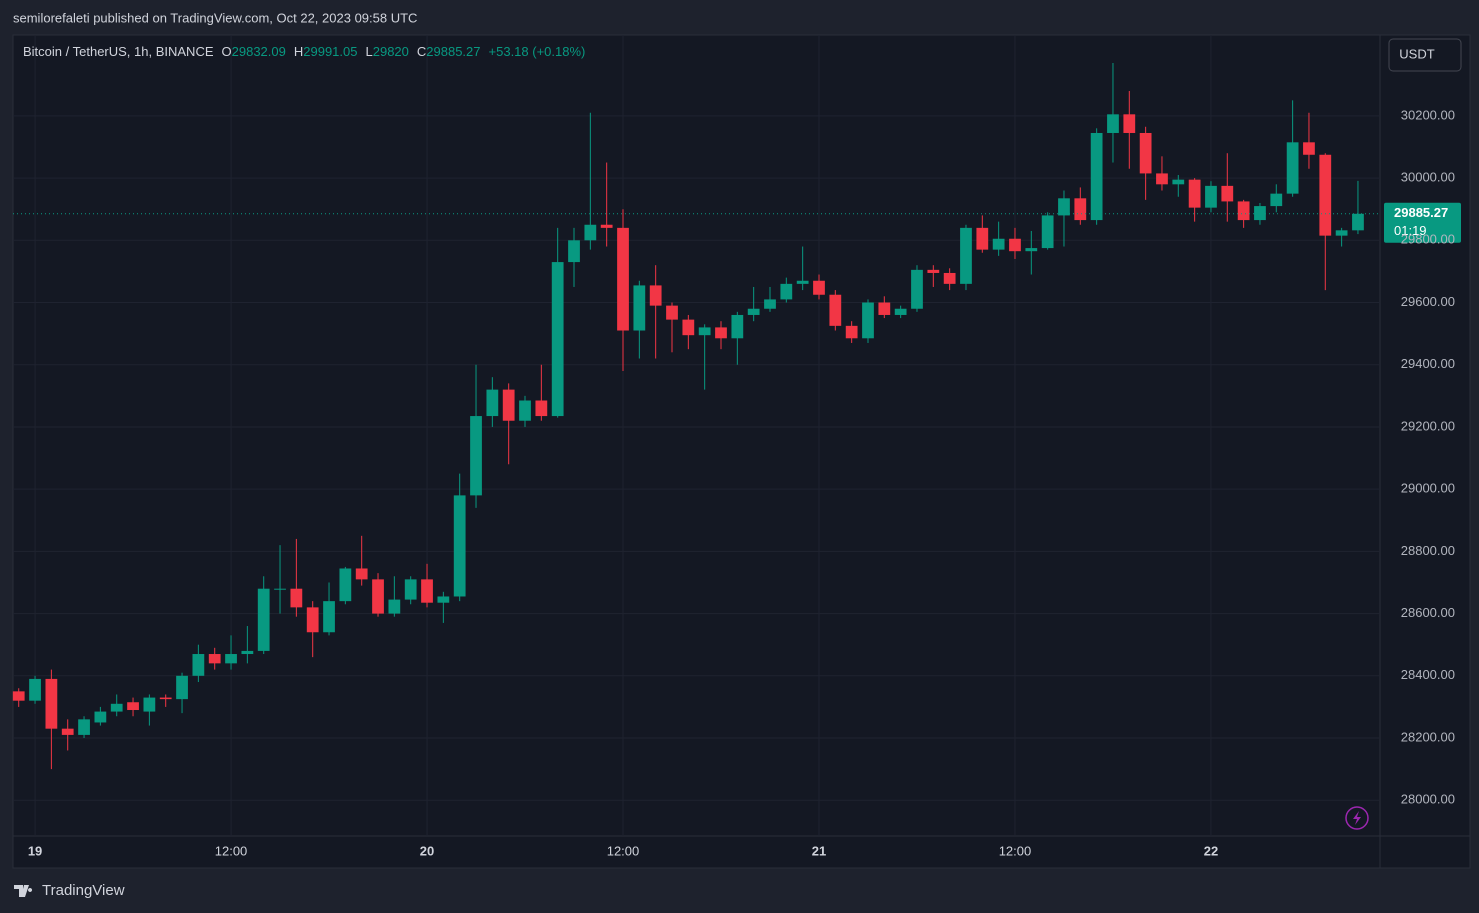  Describe the element at coordinates (1428, 177) in the screenshot. I see `y-tick-label: 30000.00` at that location.